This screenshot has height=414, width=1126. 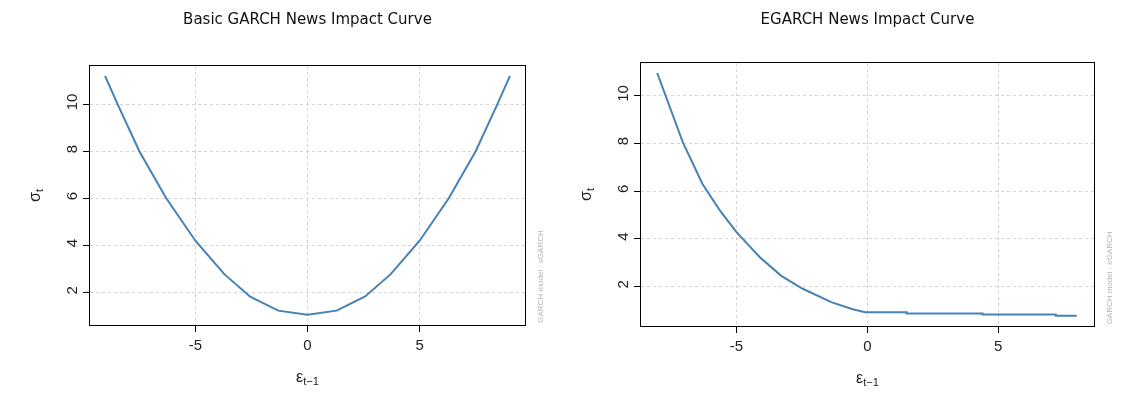 What do you see at coordinates (867, 18) in the screenshot?
I see `chart-title: EGARCH News Impact Curve` at bounding box center [867, 18].